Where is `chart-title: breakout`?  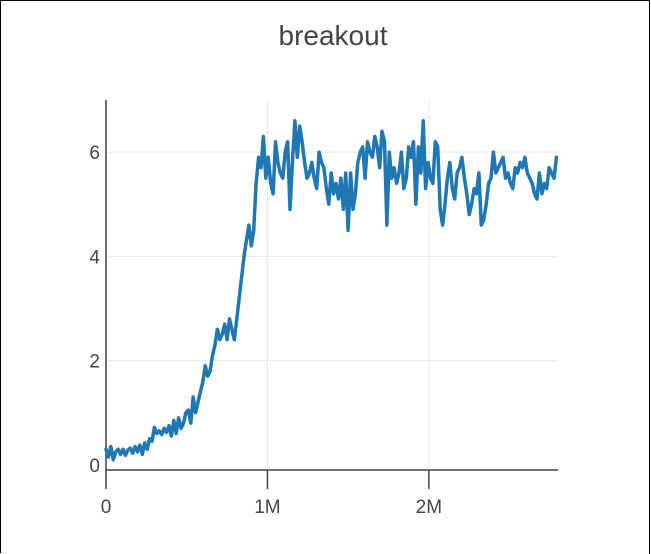 chart-title: breakout is located at coordinates (333, 35).